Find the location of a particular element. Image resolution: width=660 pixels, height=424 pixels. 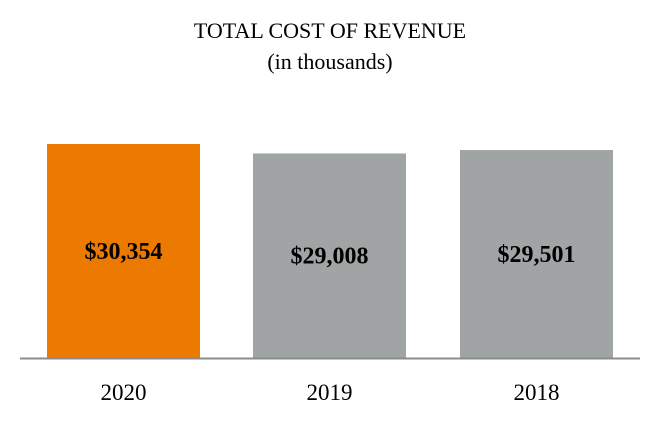

x-tick-label: 2020 is located at coordinates (124, 392).